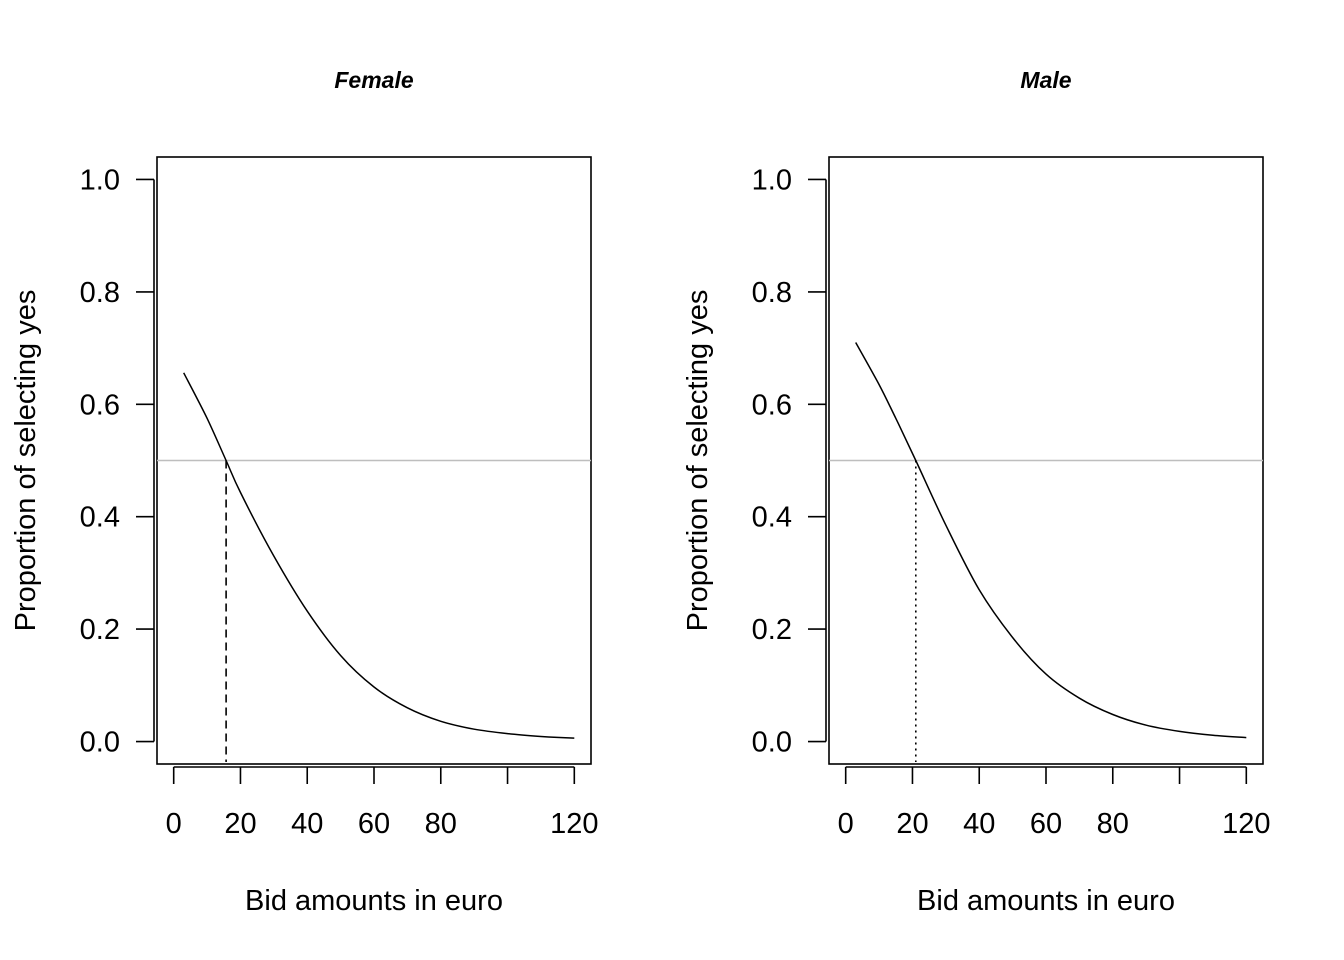  I want to click on chart-title: Male, so click(1045, 80).